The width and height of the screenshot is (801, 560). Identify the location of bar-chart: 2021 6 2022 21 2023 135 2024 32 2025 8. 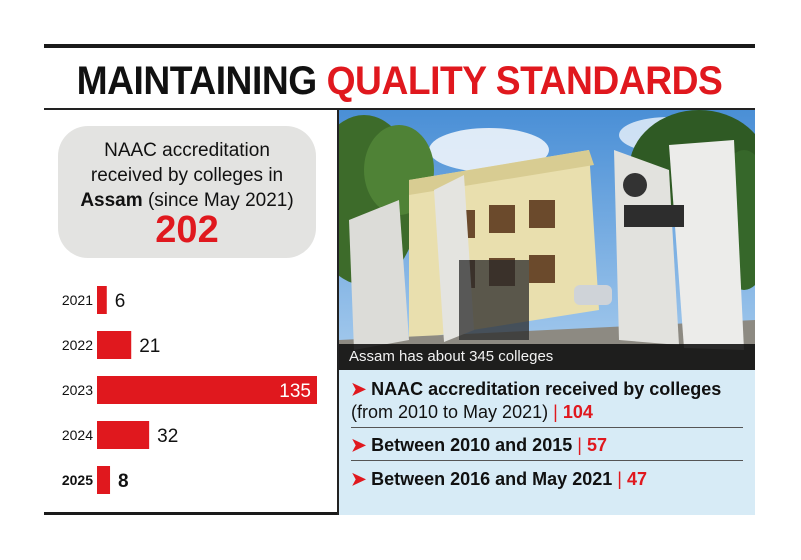
(189, 390).